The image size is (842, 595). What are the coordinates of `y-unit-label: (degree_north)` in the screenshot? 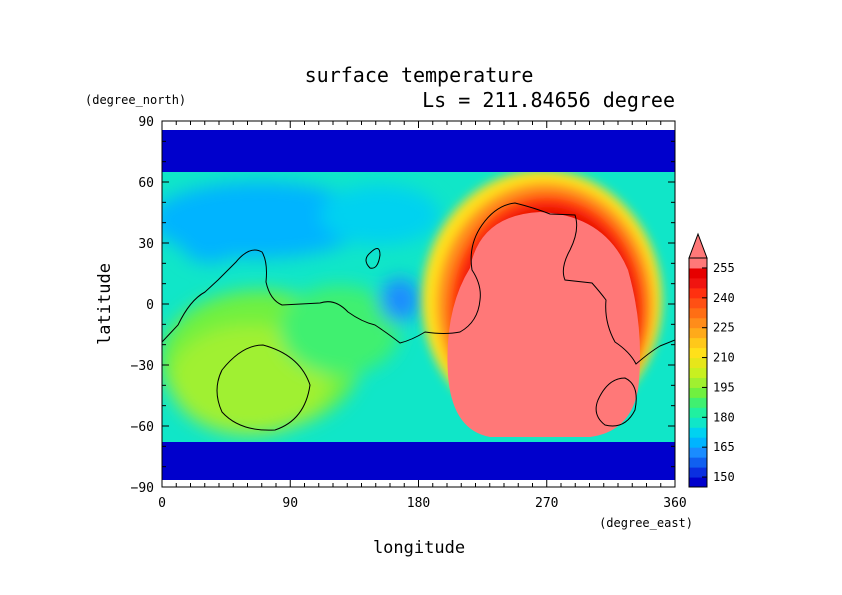 It's located at (135, 100).